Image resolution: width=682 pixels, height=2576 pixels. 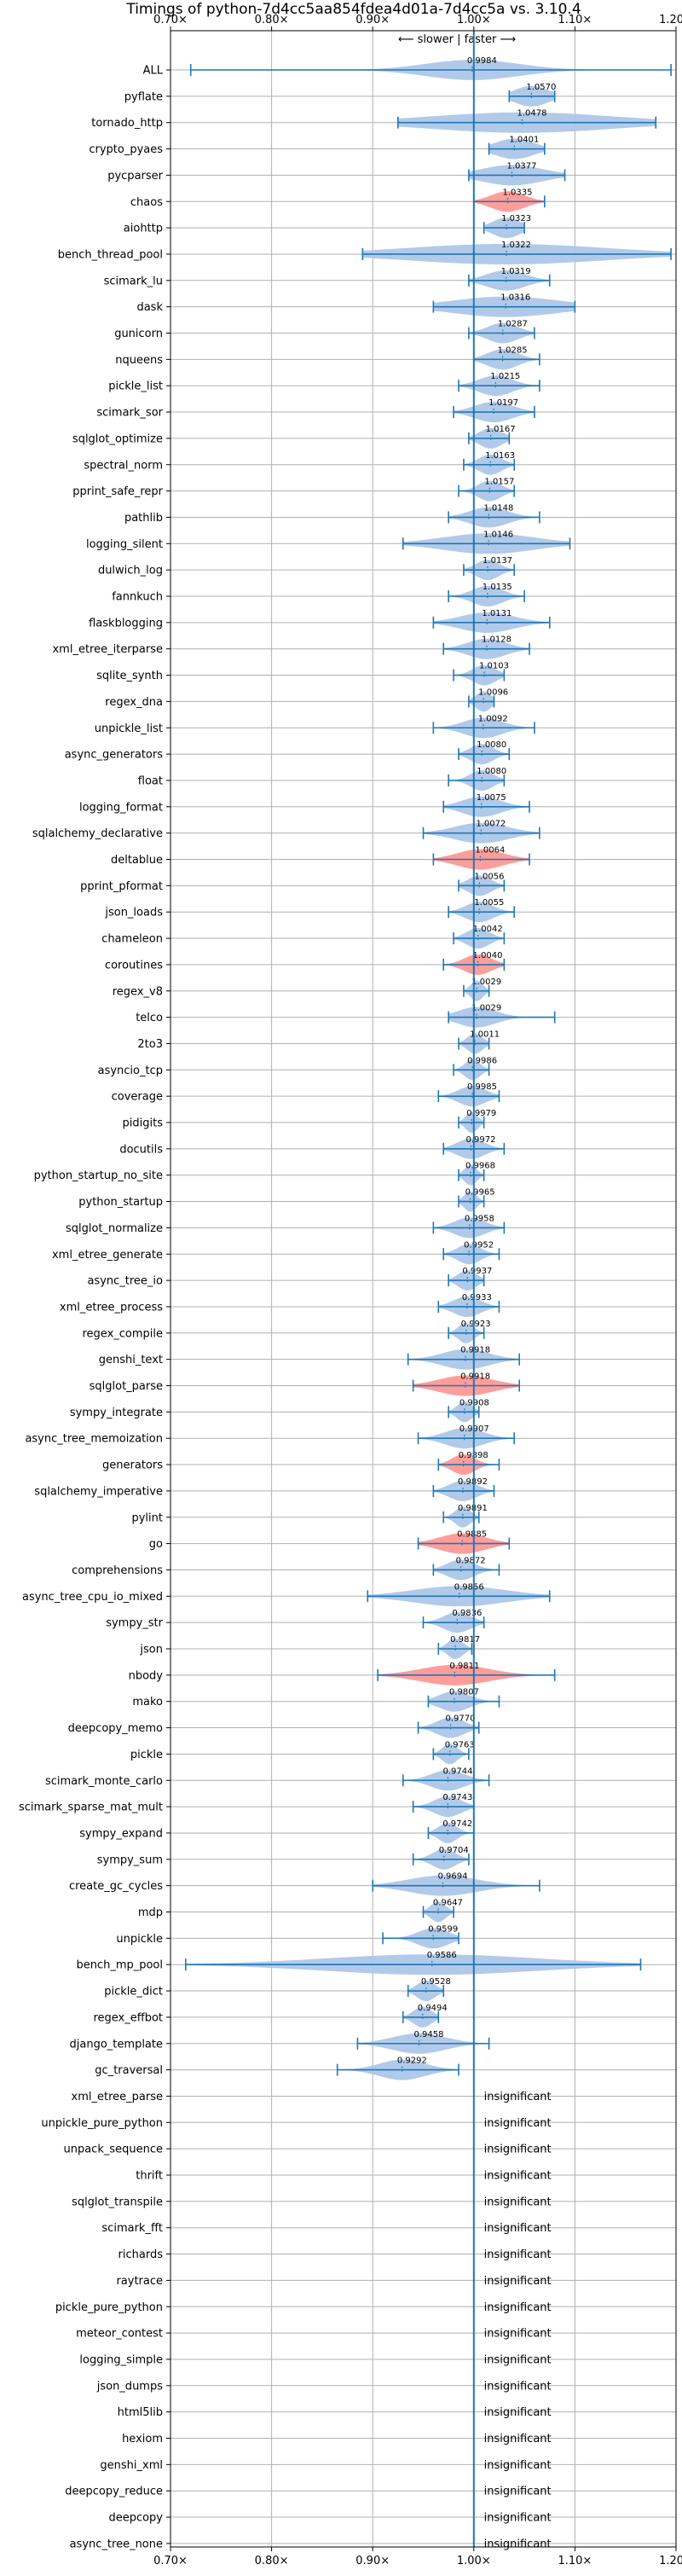 What do you see at coordinates (480, 1193) in the screenshot?
I see `value-label: 0.9965` at bounding box center [480, 1193].